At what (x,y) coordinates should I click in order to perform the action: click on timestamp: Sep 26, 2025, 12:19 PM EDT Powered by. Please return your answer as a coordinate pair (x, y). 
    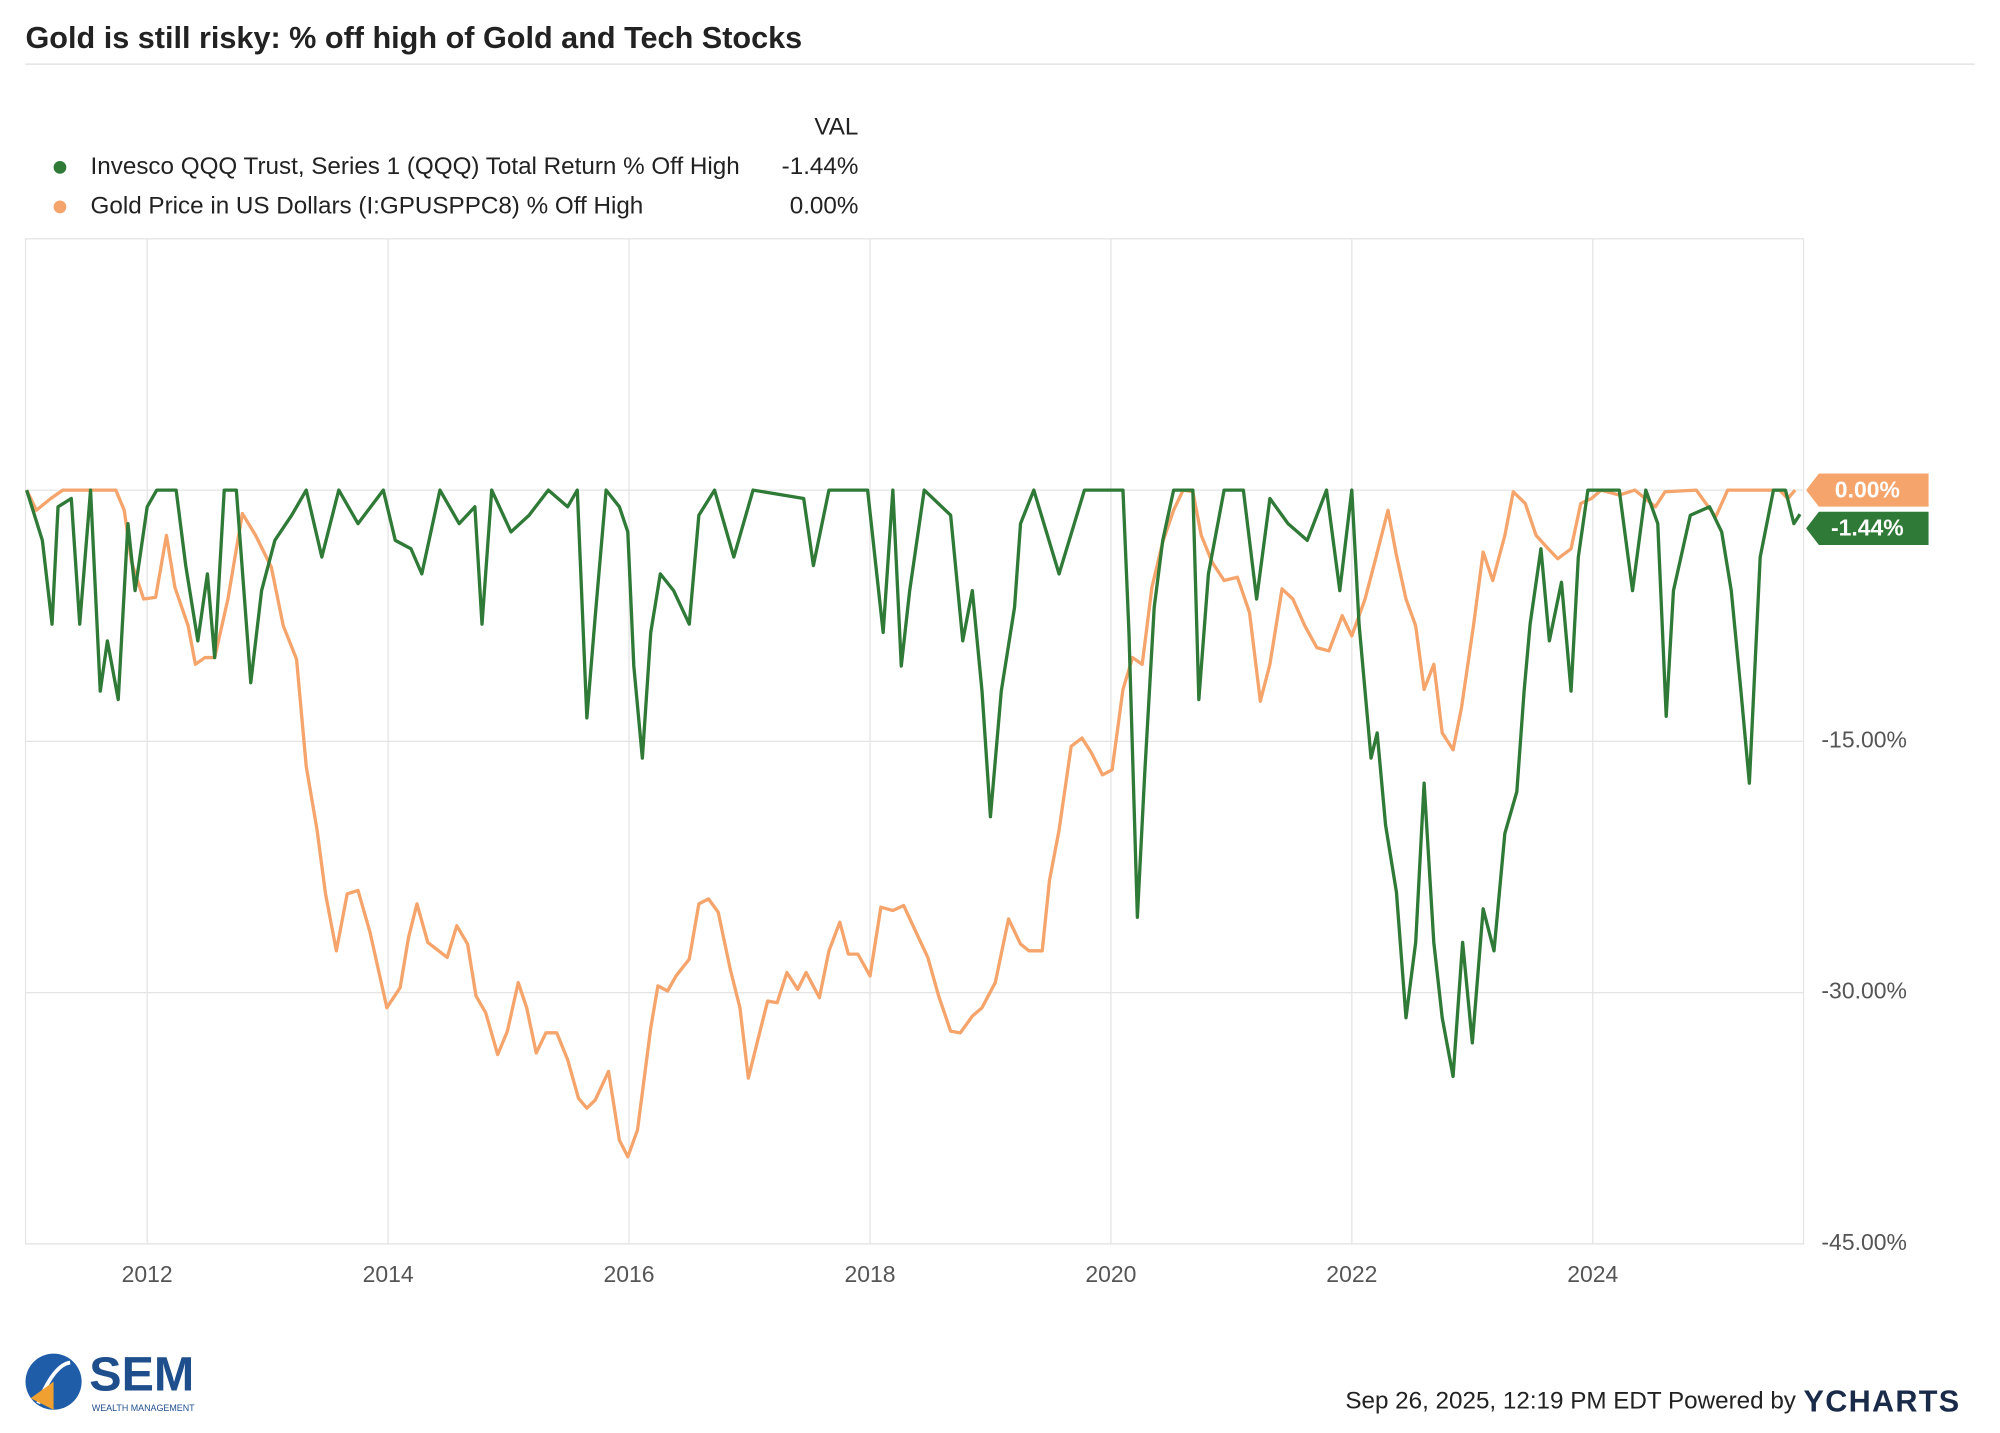
    Looking at the image, I should click on (1570, 1400).